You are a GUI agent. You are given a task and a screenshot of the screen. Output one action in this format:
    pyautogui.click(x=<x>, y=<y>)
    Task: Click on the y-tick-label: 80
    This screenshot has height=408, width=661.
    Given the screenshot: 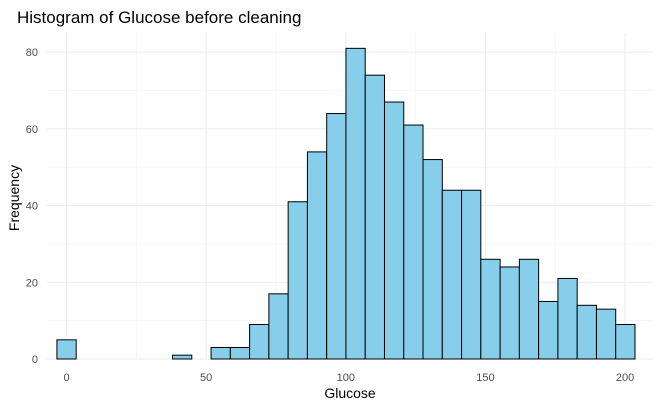 What is the action you would take?
    pyautogui.click(x=32, y=53)
    